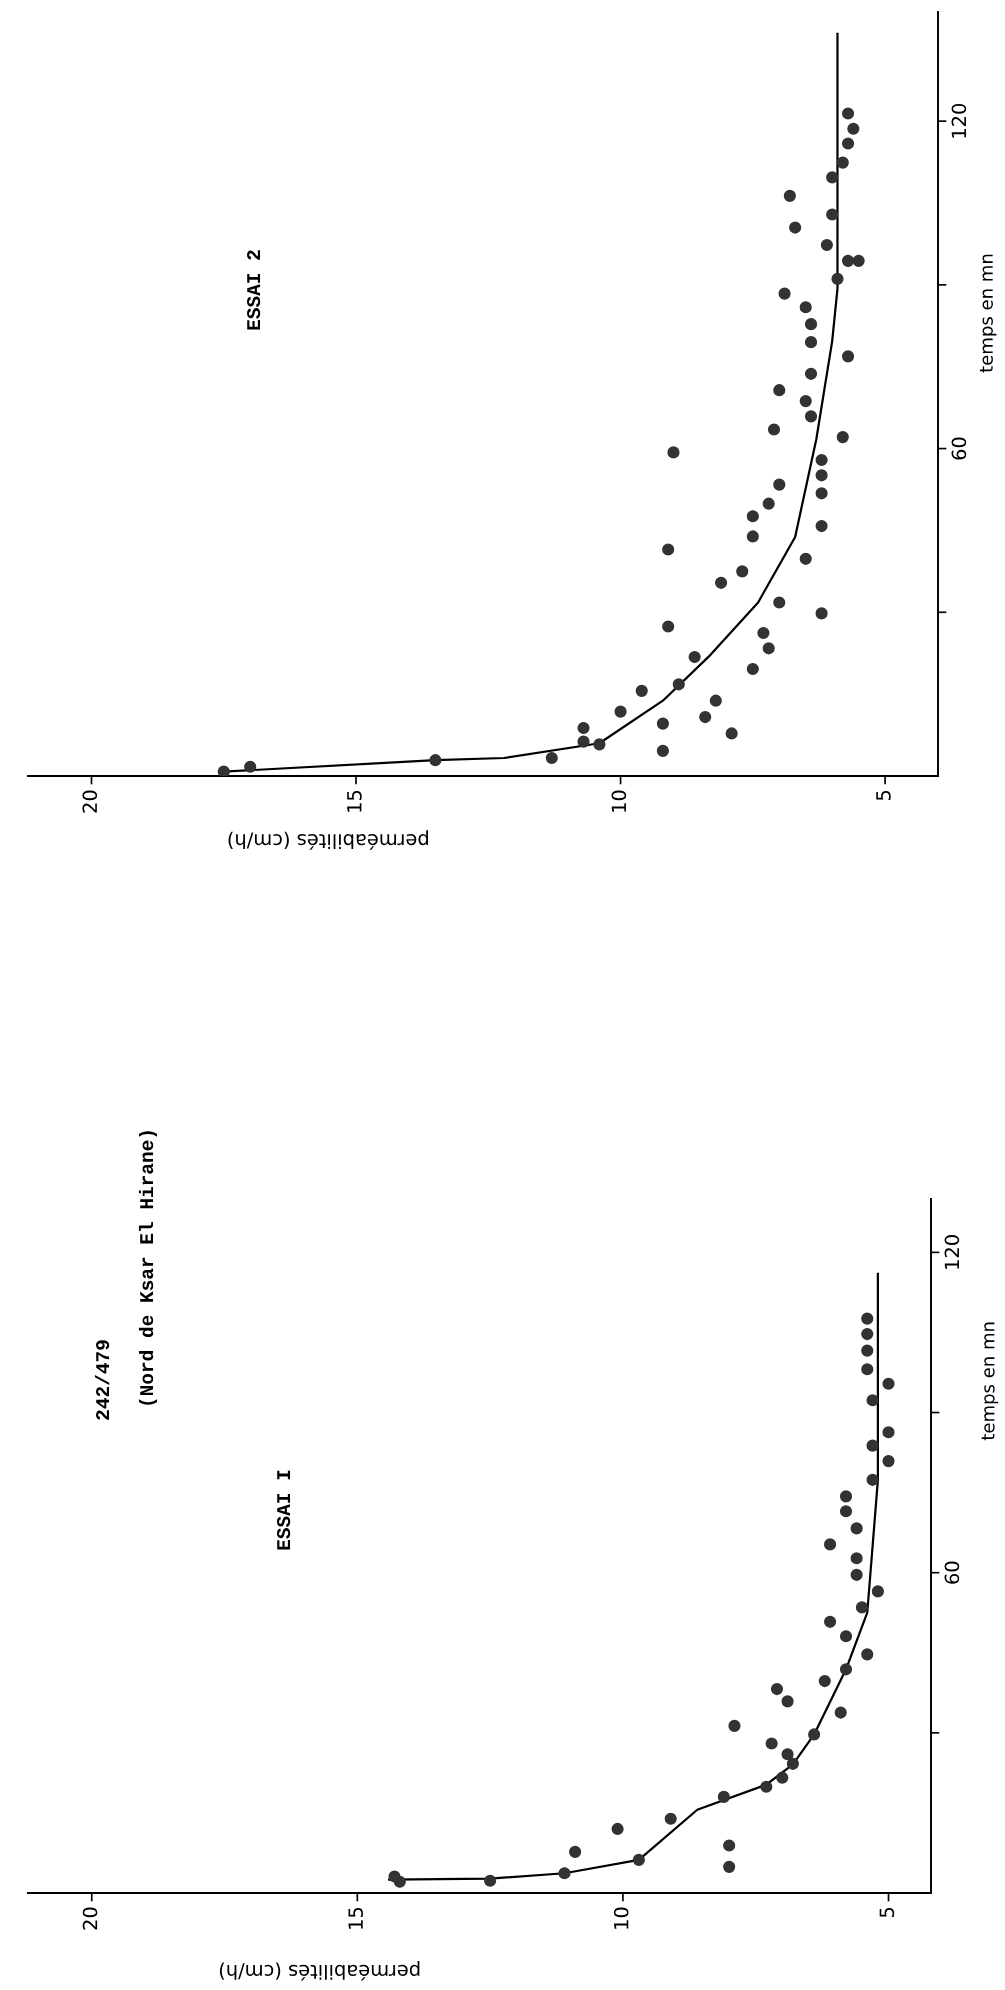 Image resolution: width=1005 pixels, height=1990 pixels. Describe the element at coordinates (254, 290) in the screenshot. I see `text: ESSAI 2` at that location.